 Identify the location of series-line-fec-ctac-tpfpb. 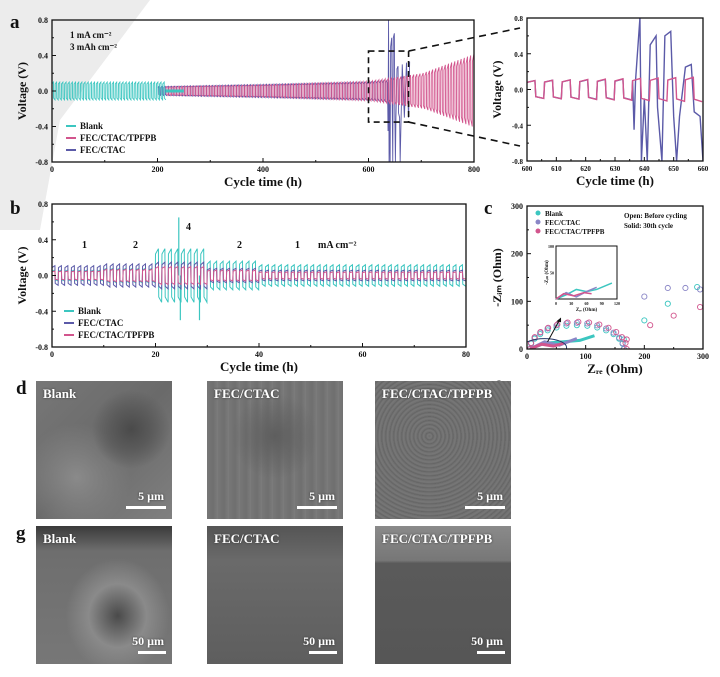
(615, 89).